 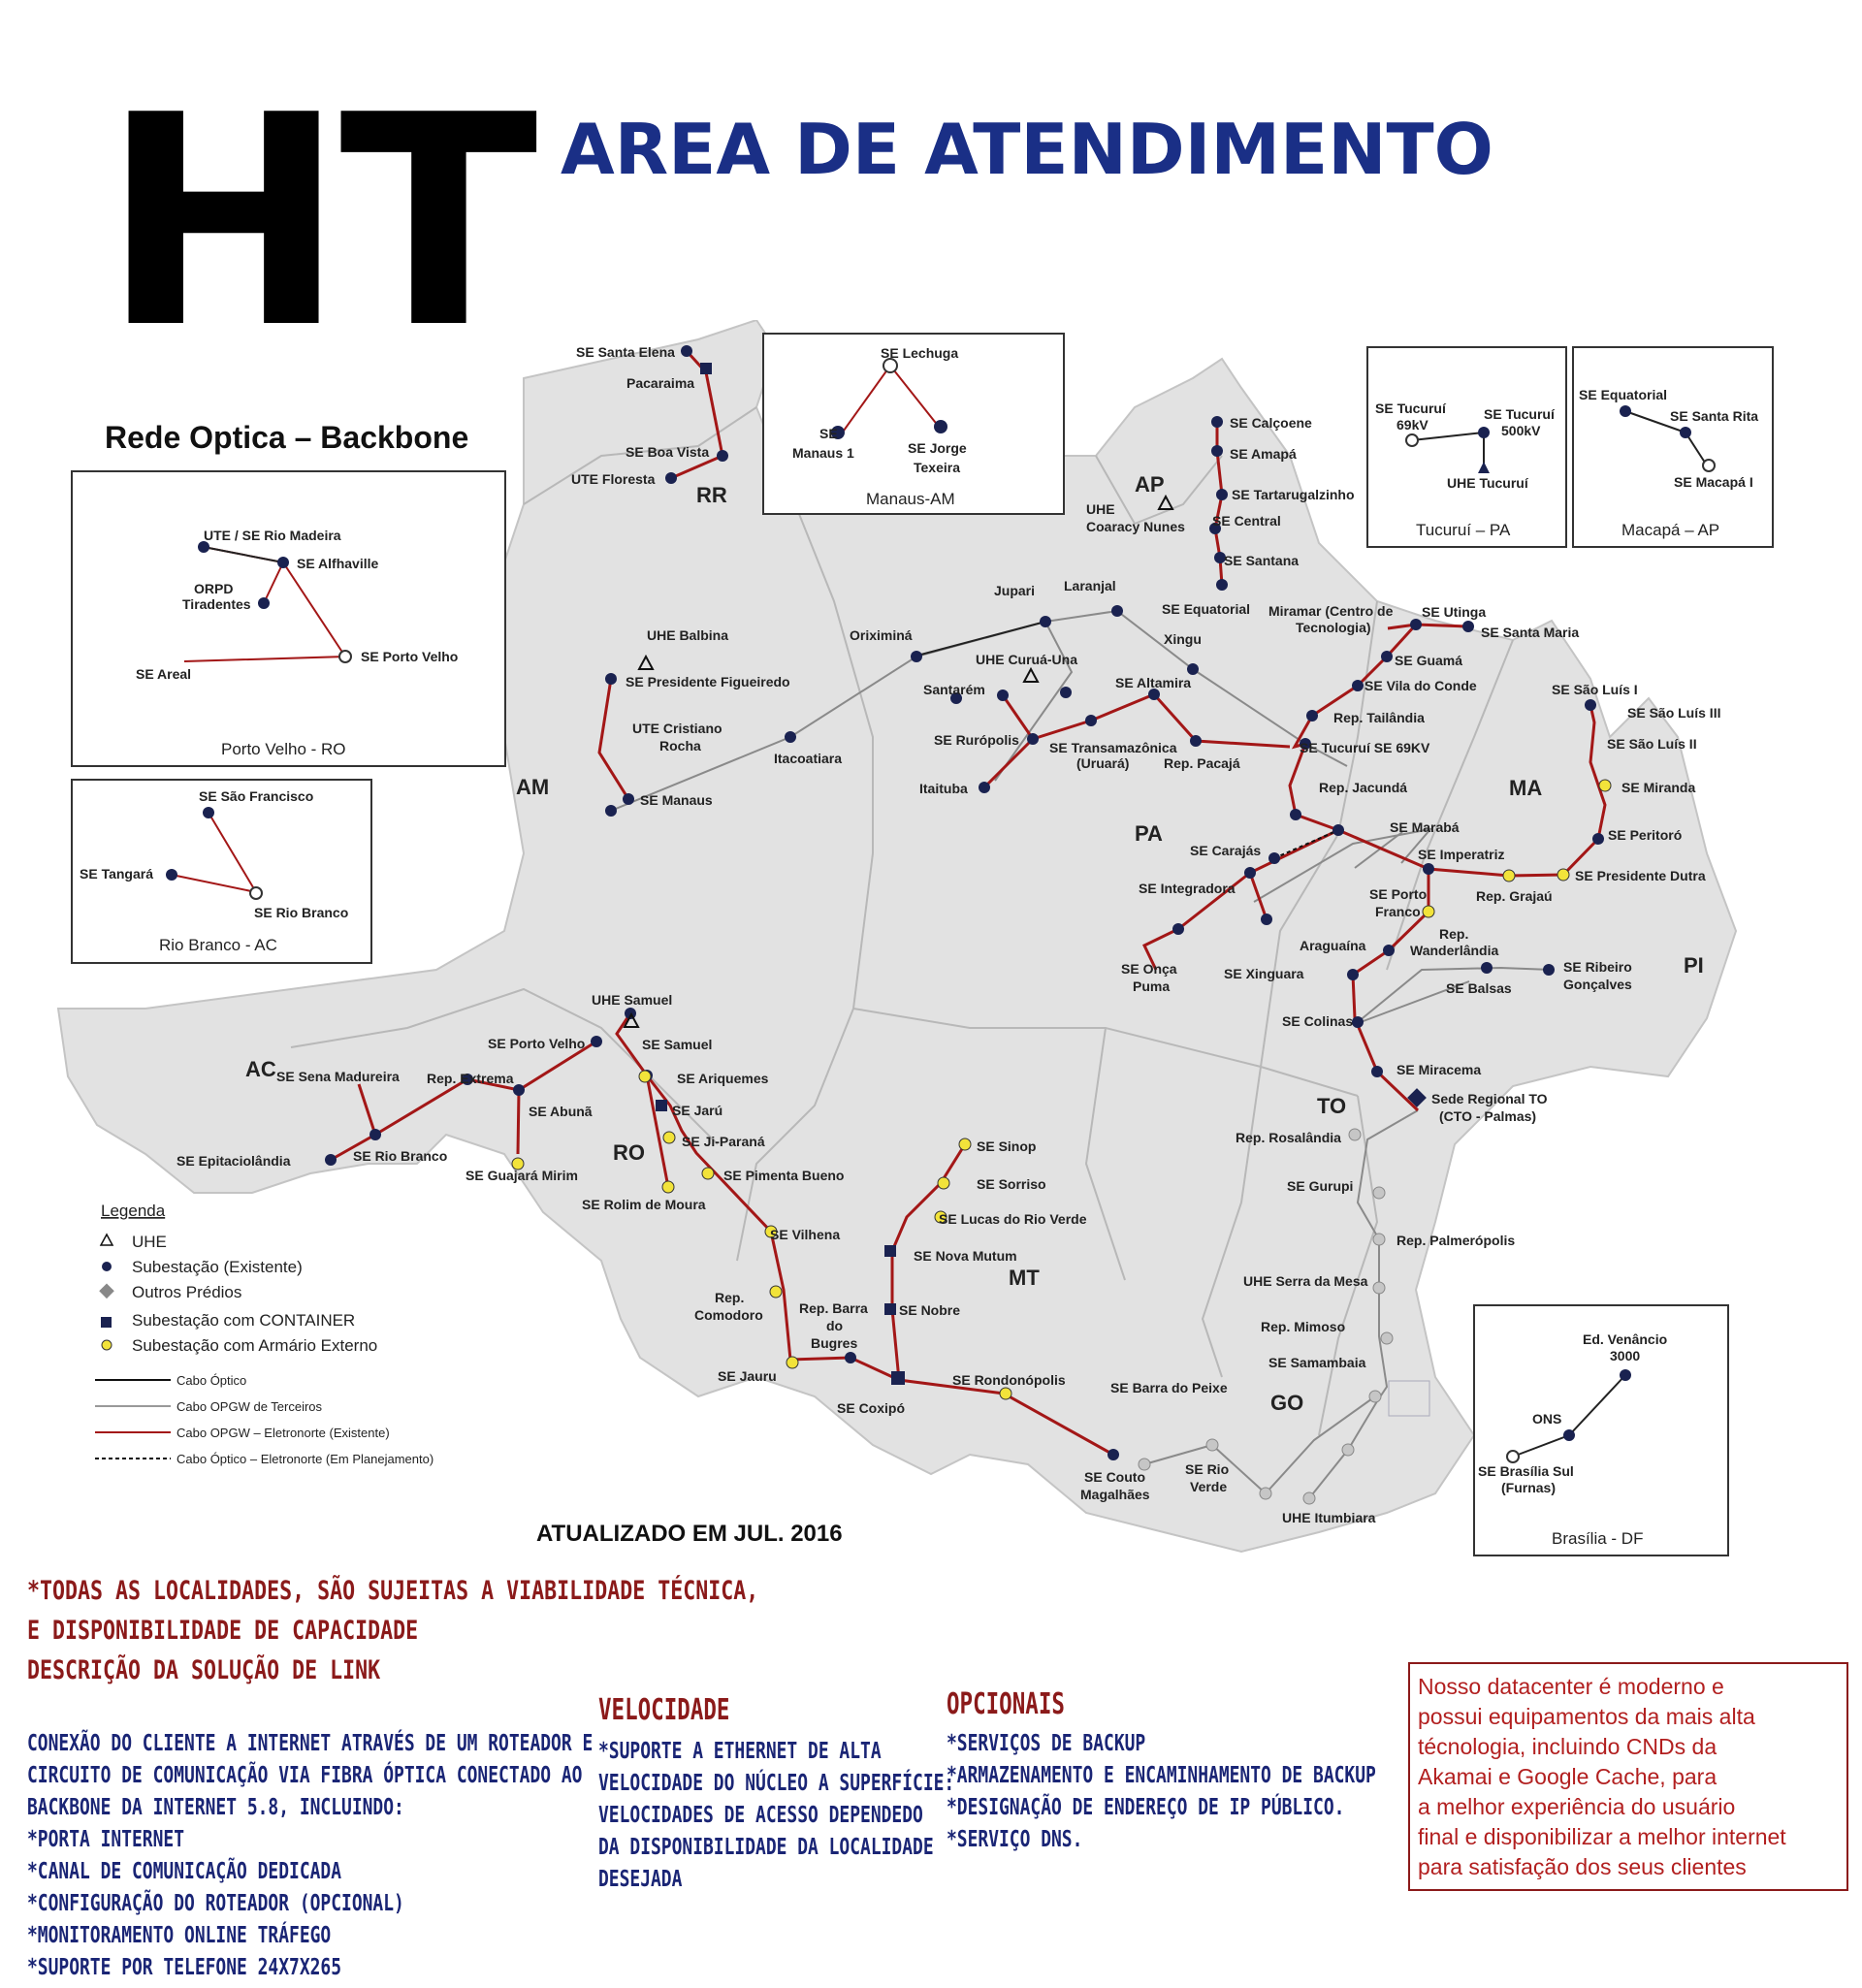 What do you see at coordinates (1115, 1477) in the screenshot?
I see `svg-text: SE Couto` at bounding box center [1115, 1477].